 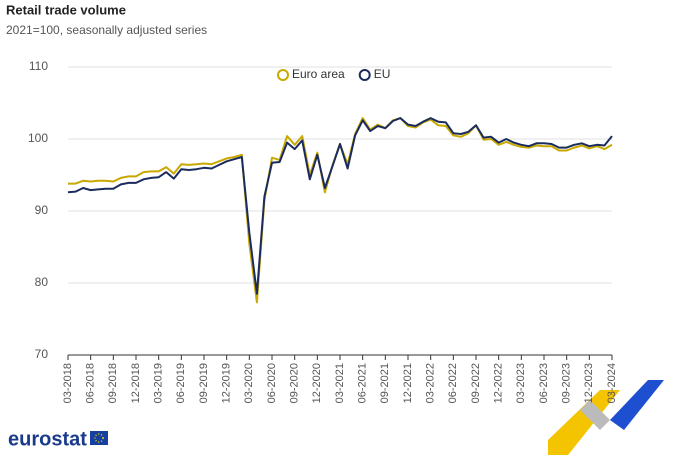 I want to click on x-tick-label: 03-2021, so click(x=340, y=383).